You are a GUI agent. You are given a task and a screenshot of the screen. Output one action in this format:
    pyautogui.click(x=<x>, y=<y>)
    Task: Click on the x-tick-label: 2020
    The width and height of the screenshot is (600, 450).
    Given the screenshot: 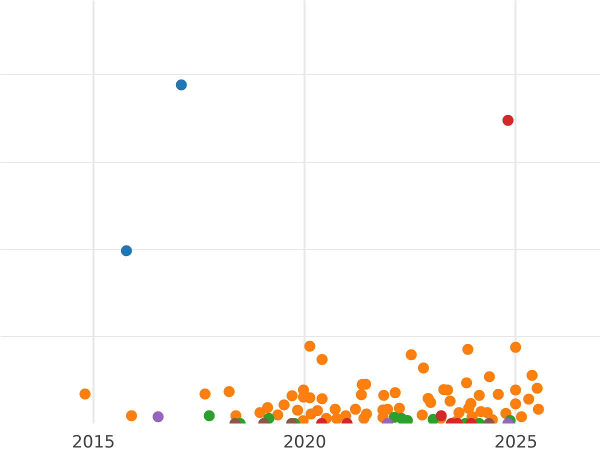 What is the action you would take?
    pyautogui.click(x=304, y=441)
    